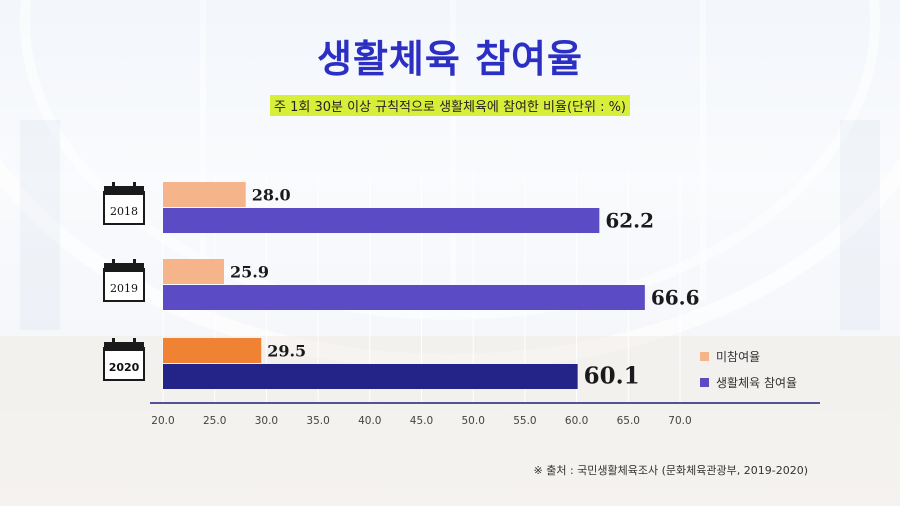  I want to click on x-tick-label: 50.0, so click(473, 421).